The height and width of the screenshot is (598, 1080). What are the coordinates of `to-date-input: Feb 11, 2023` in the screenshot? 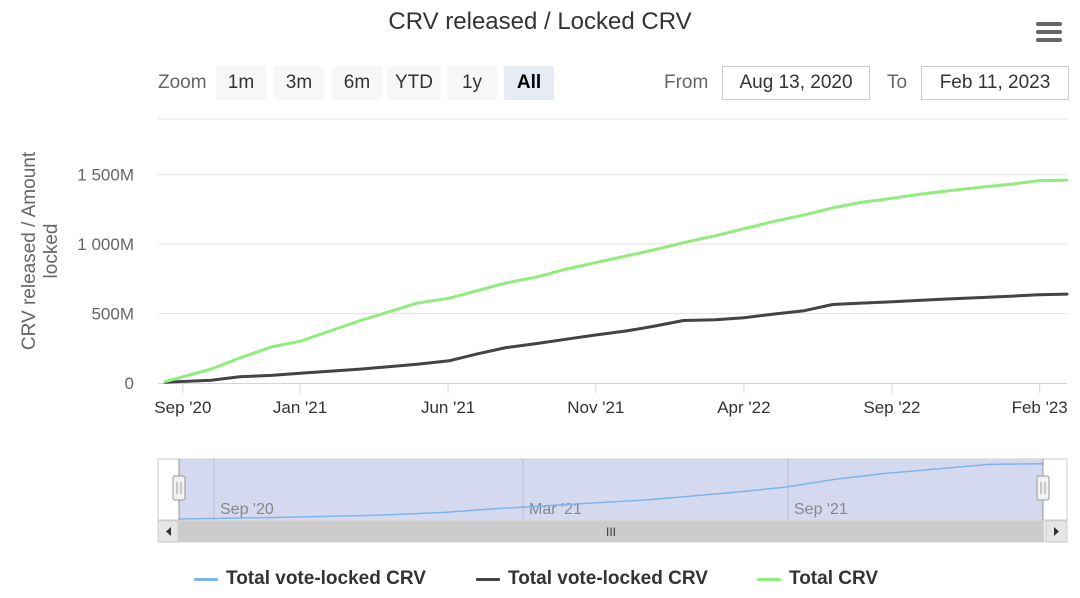 It's located at (995, 83).